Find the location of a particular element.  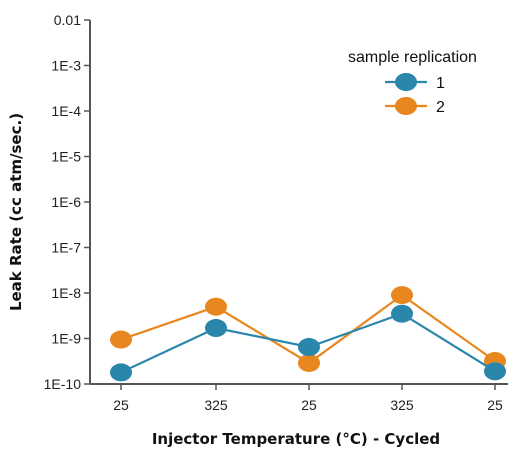

y-tick-label: 1E-6 is located at coordinates (66, 202).